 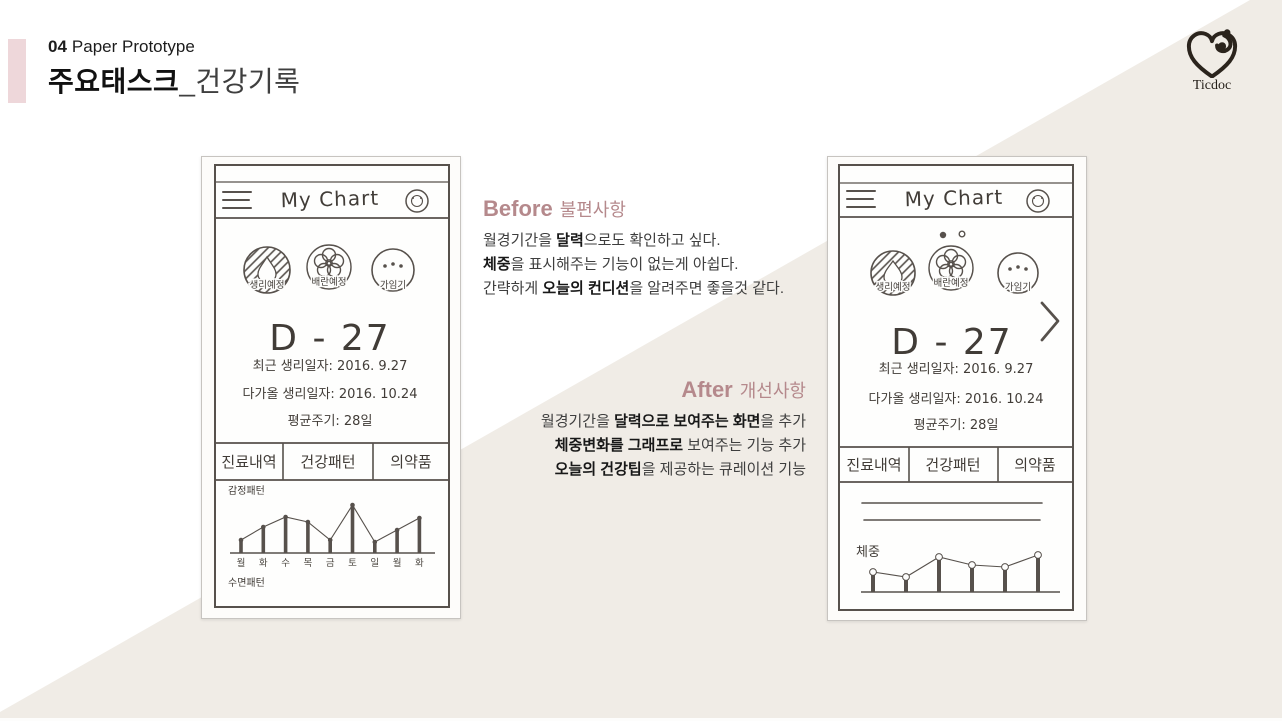 What do you see at coordinates (1212, 53) in the screenshot?
I see `heart-stethoscope-icon` at bounding box center [1212, 53].